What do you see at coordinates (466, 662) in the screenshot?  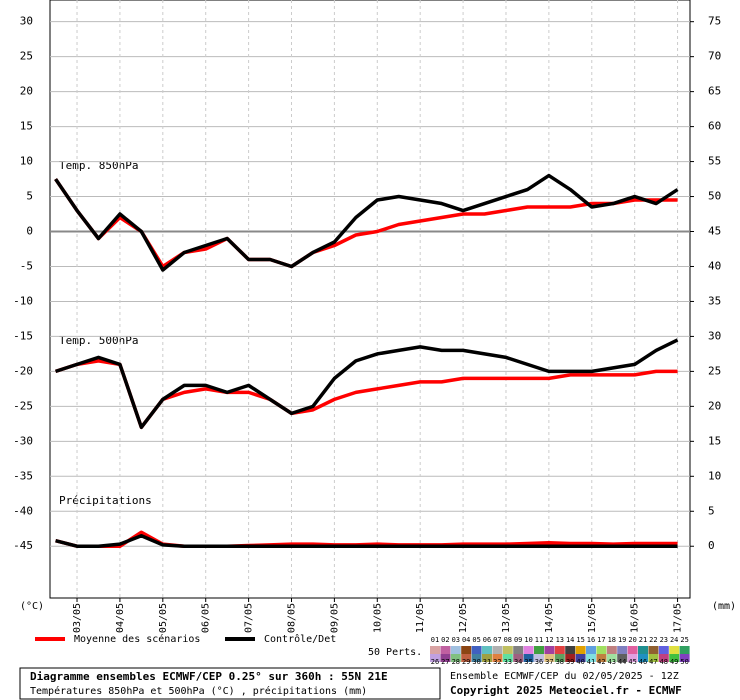 I see `perturbation-label: 29` at bounding box center [466, 662].